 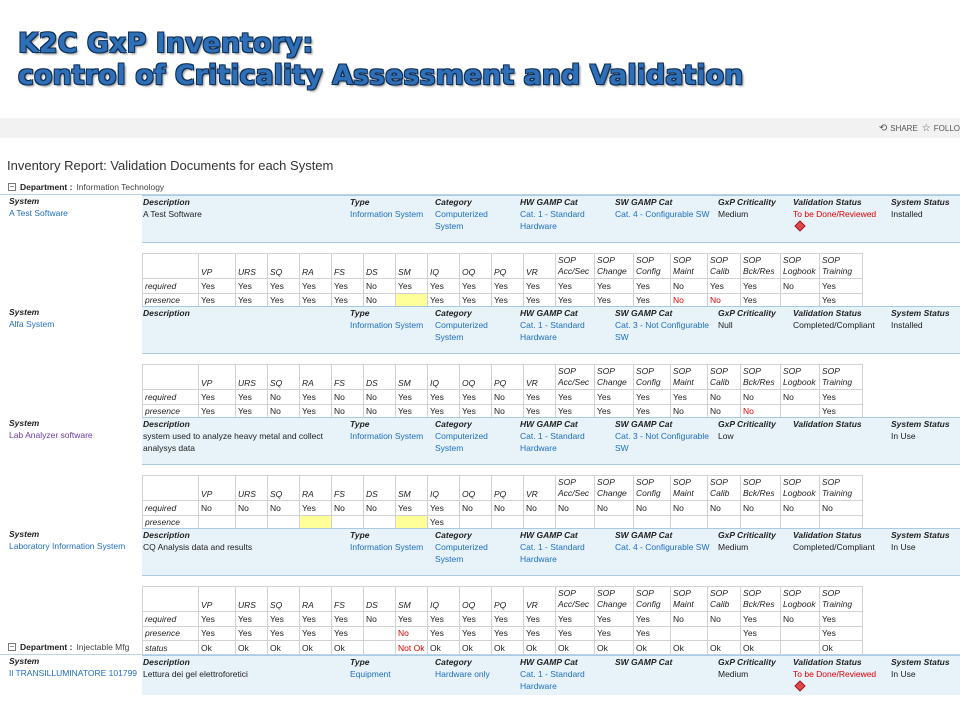 I want to click on description-field: Description, so click(x=243, y=313).